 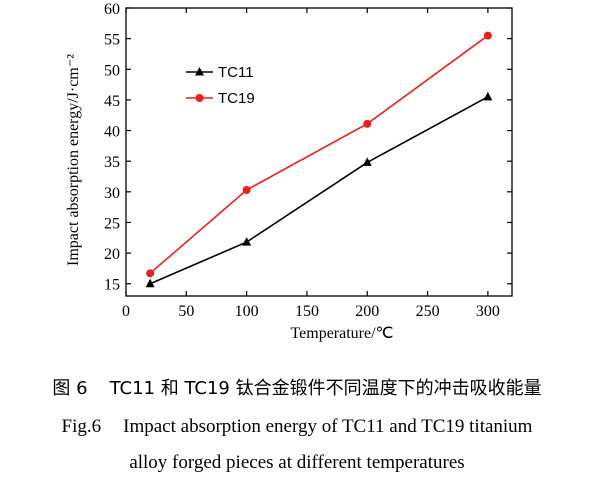 I want to click on x-tick-label: 100, so click(x=247, y=311).